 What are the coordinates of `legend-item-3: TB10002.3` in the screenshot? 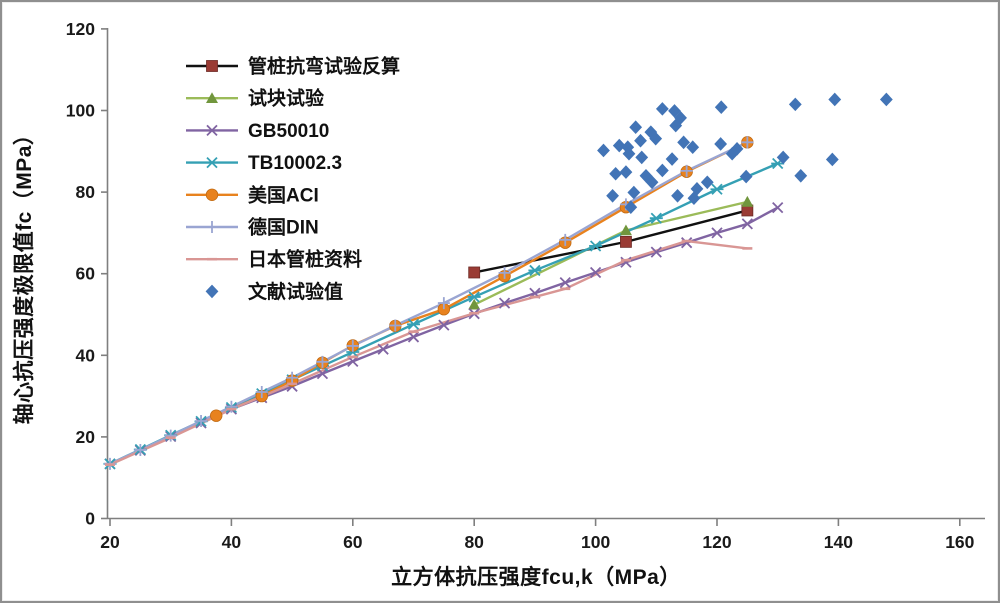 It's located at (264, 163).